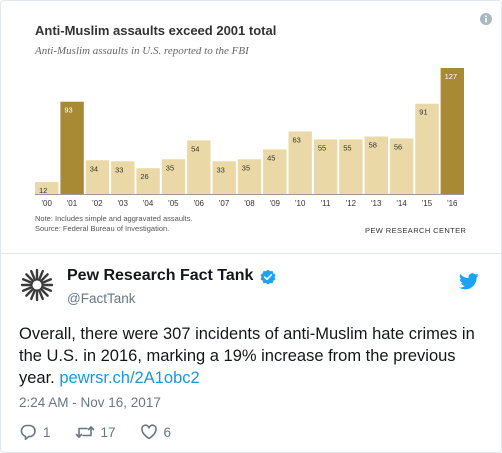 Image resolution: width=502 pixels, height=453 pixels. What do you see at coordinates (275, 203) in the screenshot?
I see `x-tick-label: '09` at bounding box center [275, 203].